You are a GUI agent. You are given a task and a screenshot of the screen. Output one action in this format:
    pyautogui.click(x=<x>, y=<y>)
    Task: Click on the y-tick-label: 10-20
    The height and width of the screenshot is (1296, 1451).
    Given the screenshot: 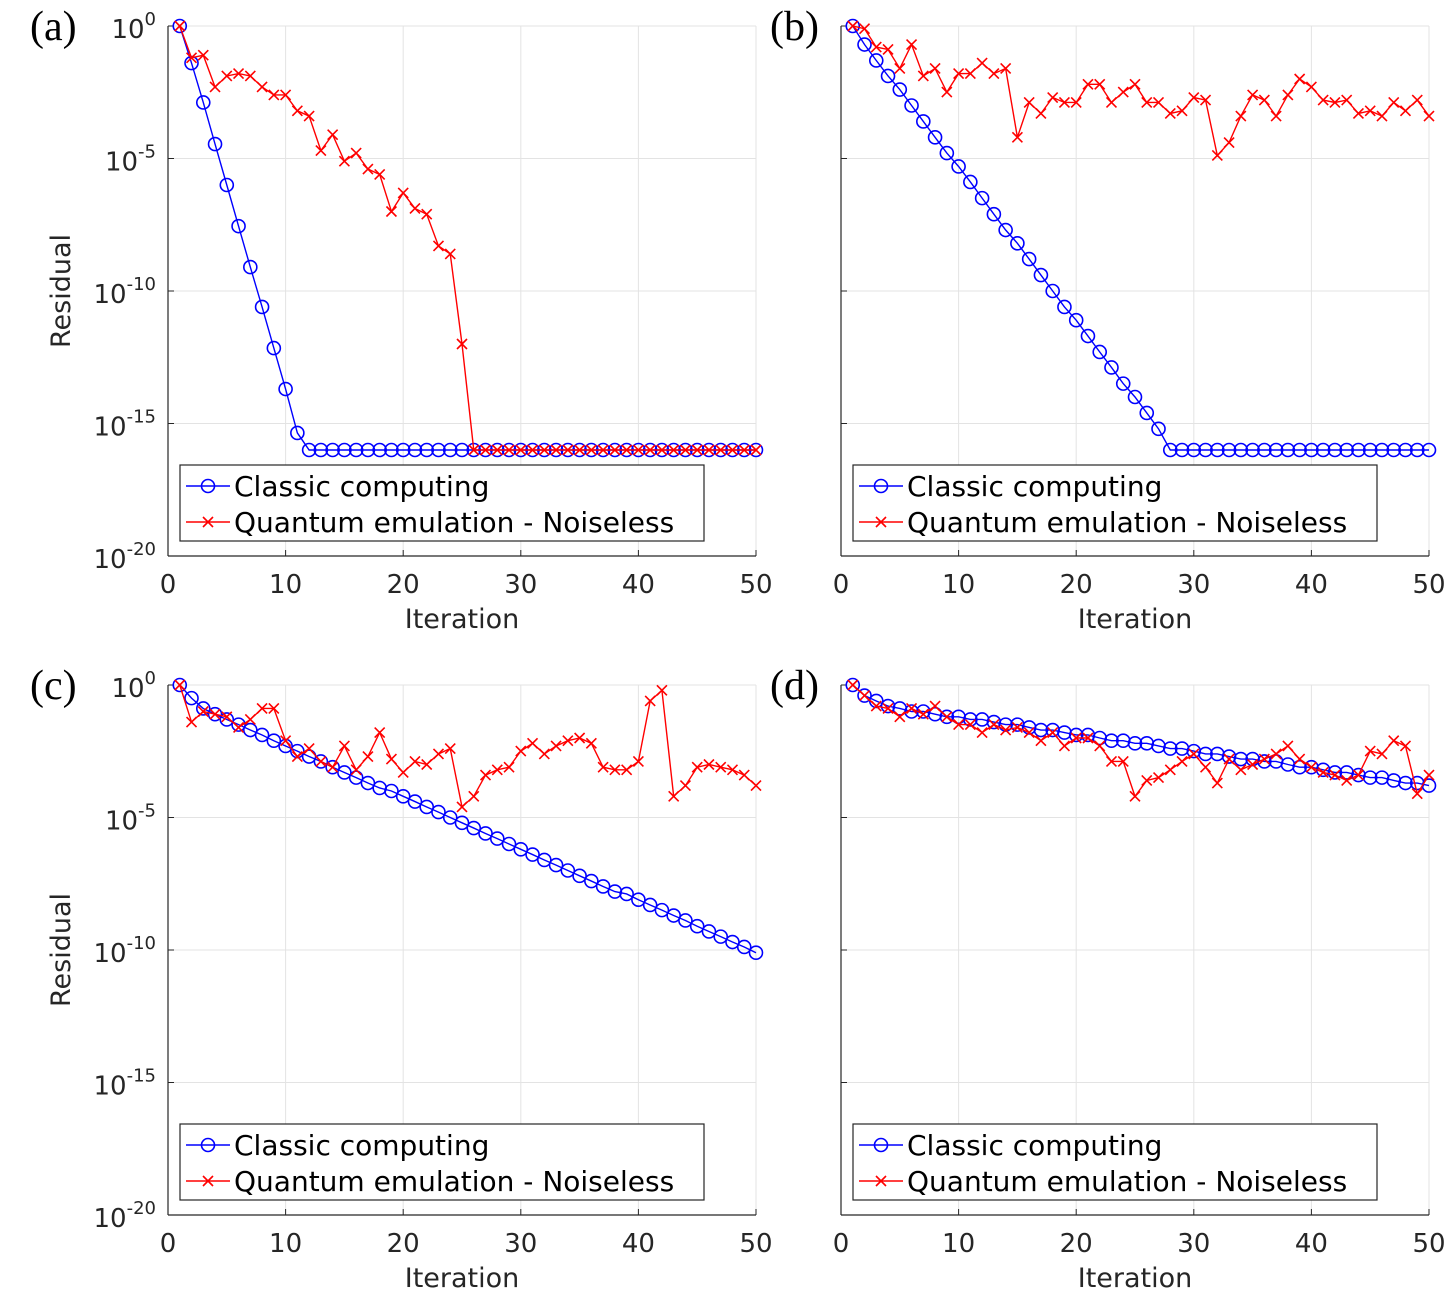 What is the action you would take?
    pyautogui.click(x=125, y=557)
    